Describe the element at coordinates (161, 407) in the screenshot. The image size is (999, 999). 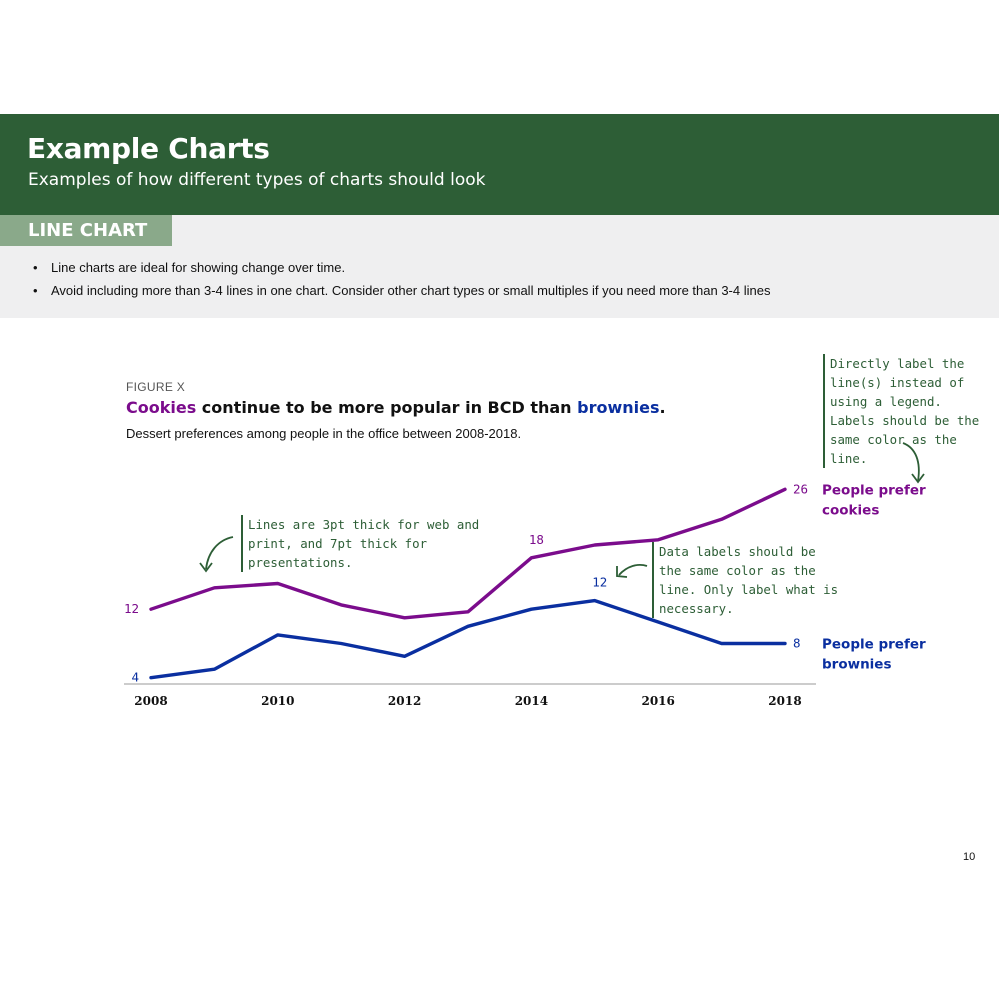
I see `title-cookies-word: Cookies` at that location.